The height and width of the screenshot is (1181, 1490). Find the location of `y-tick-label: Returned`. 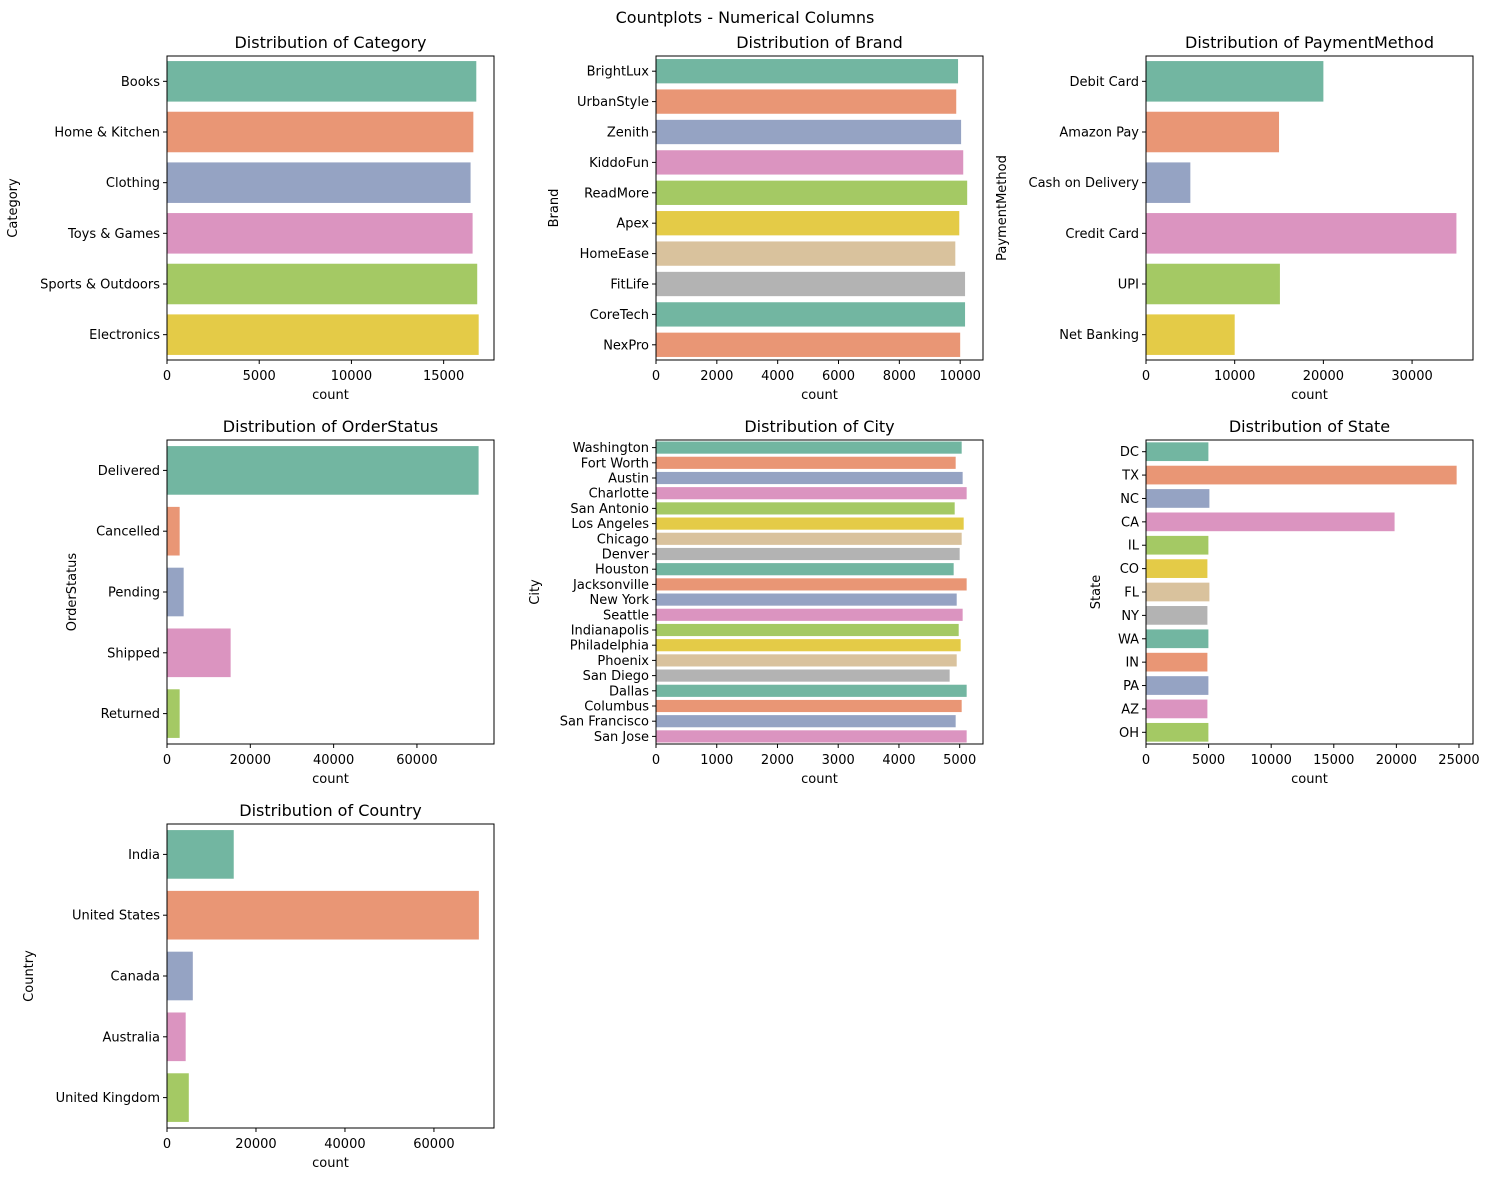

y-tick-label: Returned is located at coordinates (130, 714).